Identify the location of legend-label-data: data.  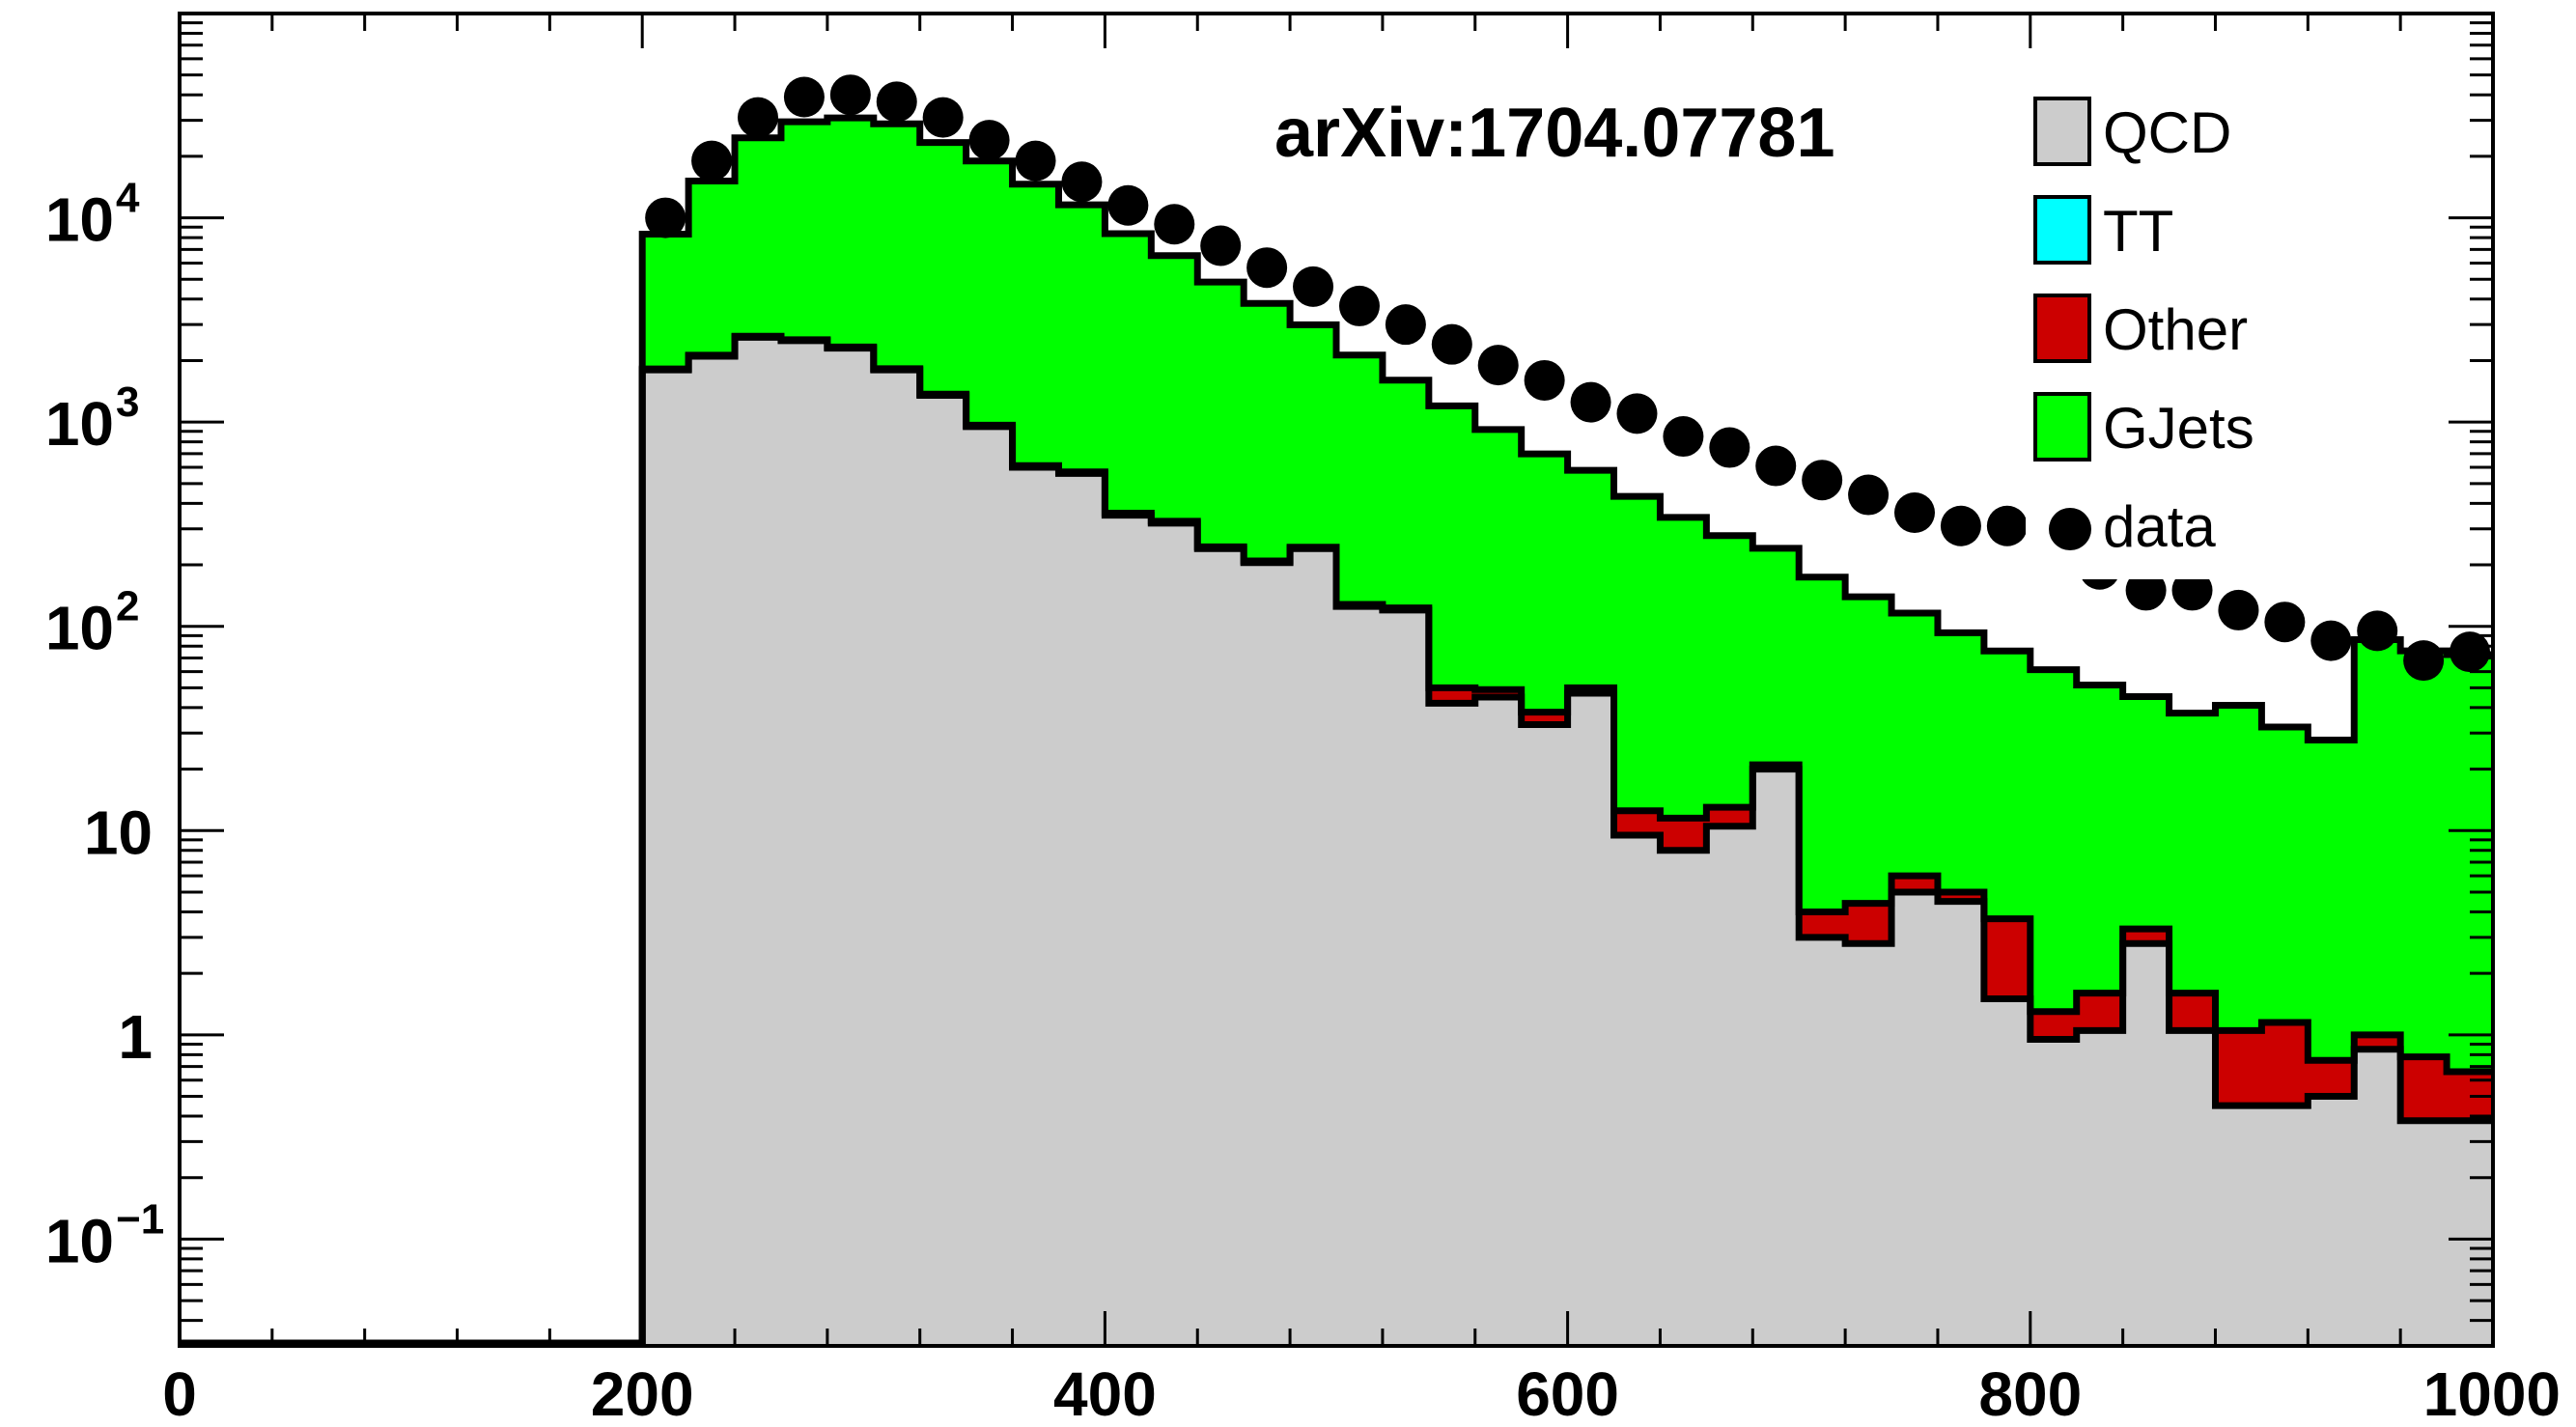
(2159, 526).